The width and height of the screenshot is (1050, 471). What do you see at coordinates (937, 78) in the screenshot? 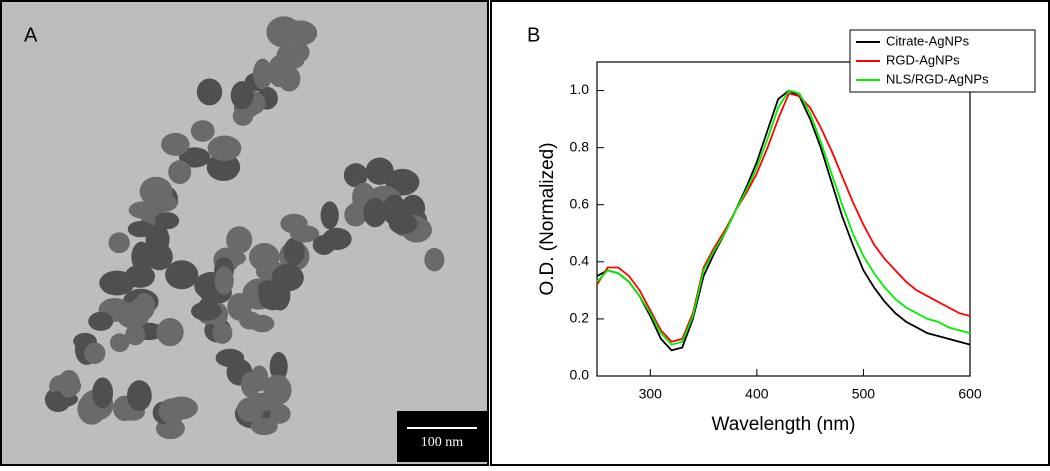
I see `legend-label: NLS/RGD-AgNPs` at bounding box center [937, 78].